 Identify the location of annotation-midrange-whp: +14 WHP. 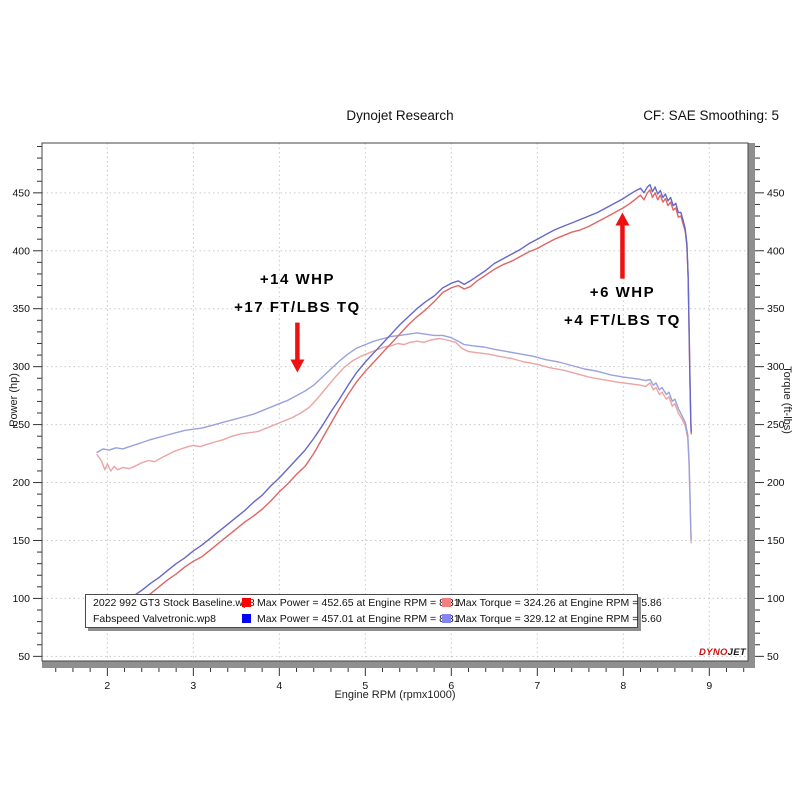
(297, 279).